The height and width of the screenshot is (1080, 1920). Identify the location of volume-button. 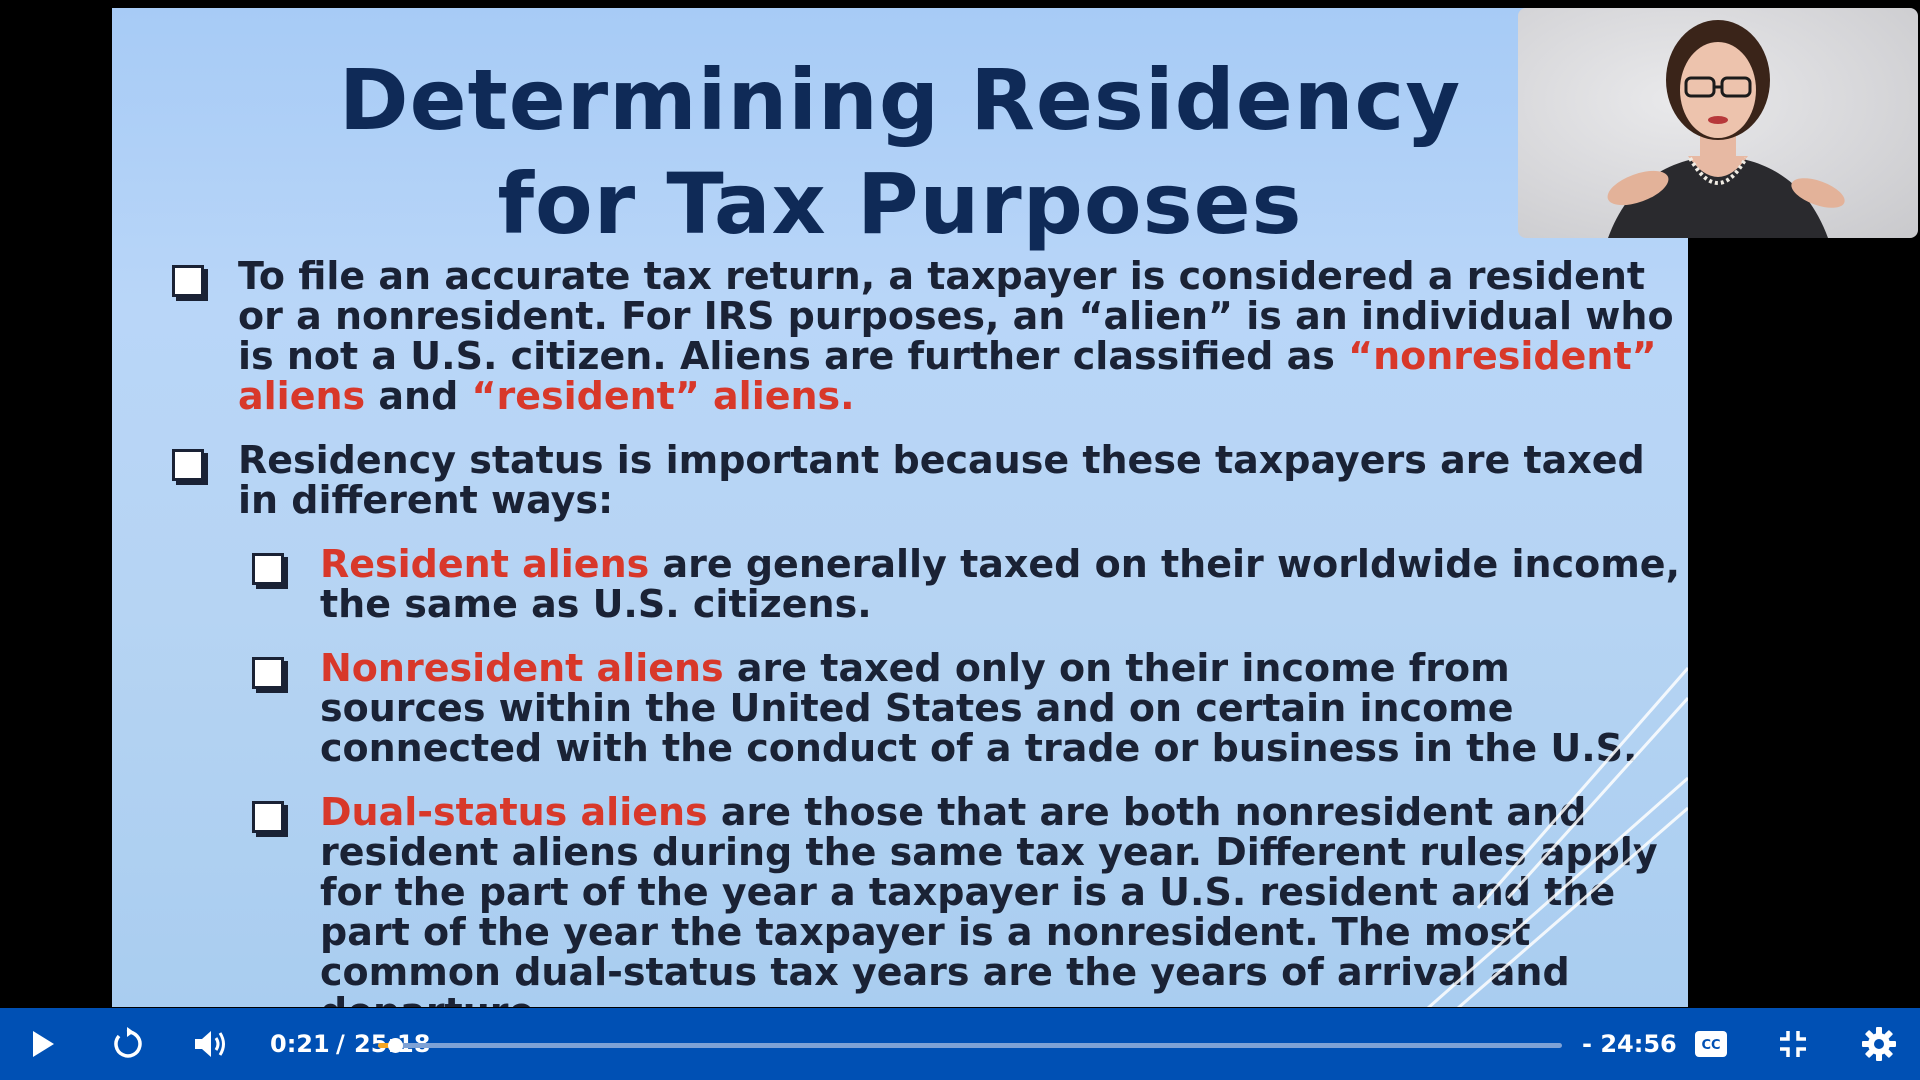
(211, 1044).